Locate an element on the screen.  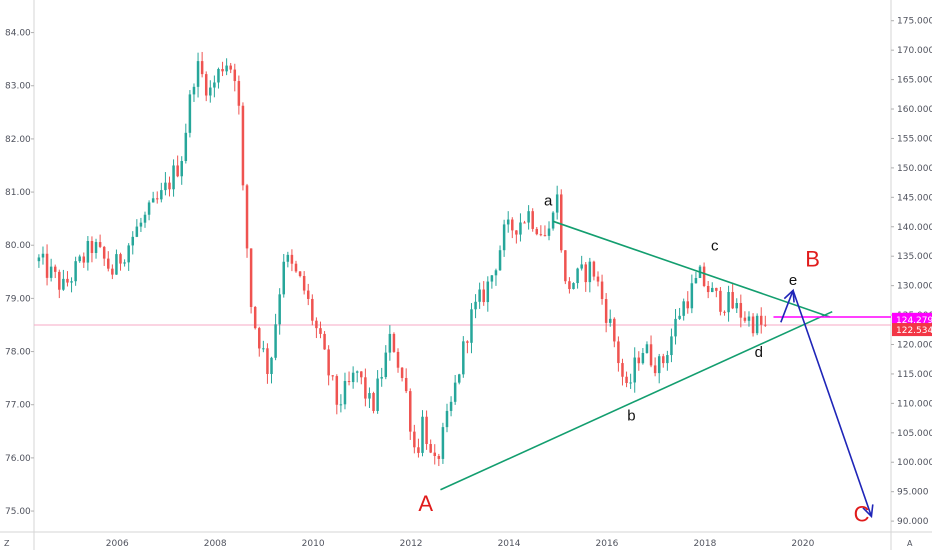
wave-label-b: b is located at coordinates (631, 416).